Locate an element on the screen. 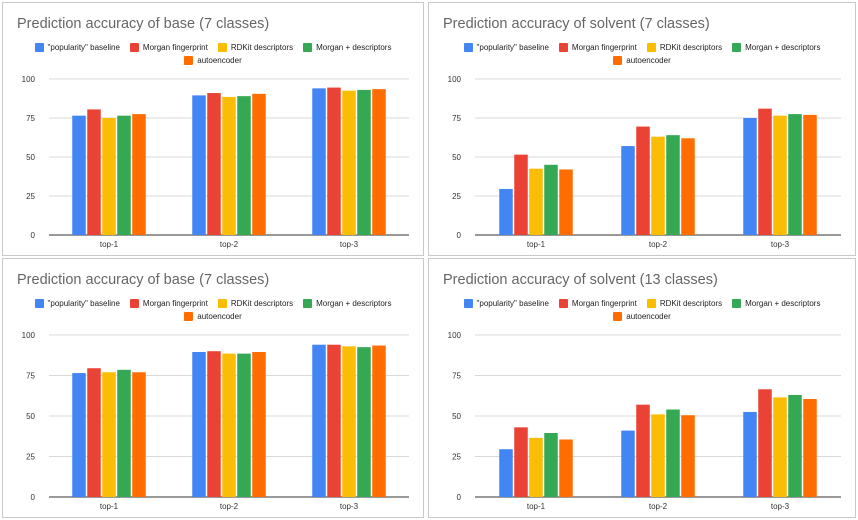 The width and height of the screenshot is (858, 520). x-tick-label: top-1 is located at coordinates (109, 244).